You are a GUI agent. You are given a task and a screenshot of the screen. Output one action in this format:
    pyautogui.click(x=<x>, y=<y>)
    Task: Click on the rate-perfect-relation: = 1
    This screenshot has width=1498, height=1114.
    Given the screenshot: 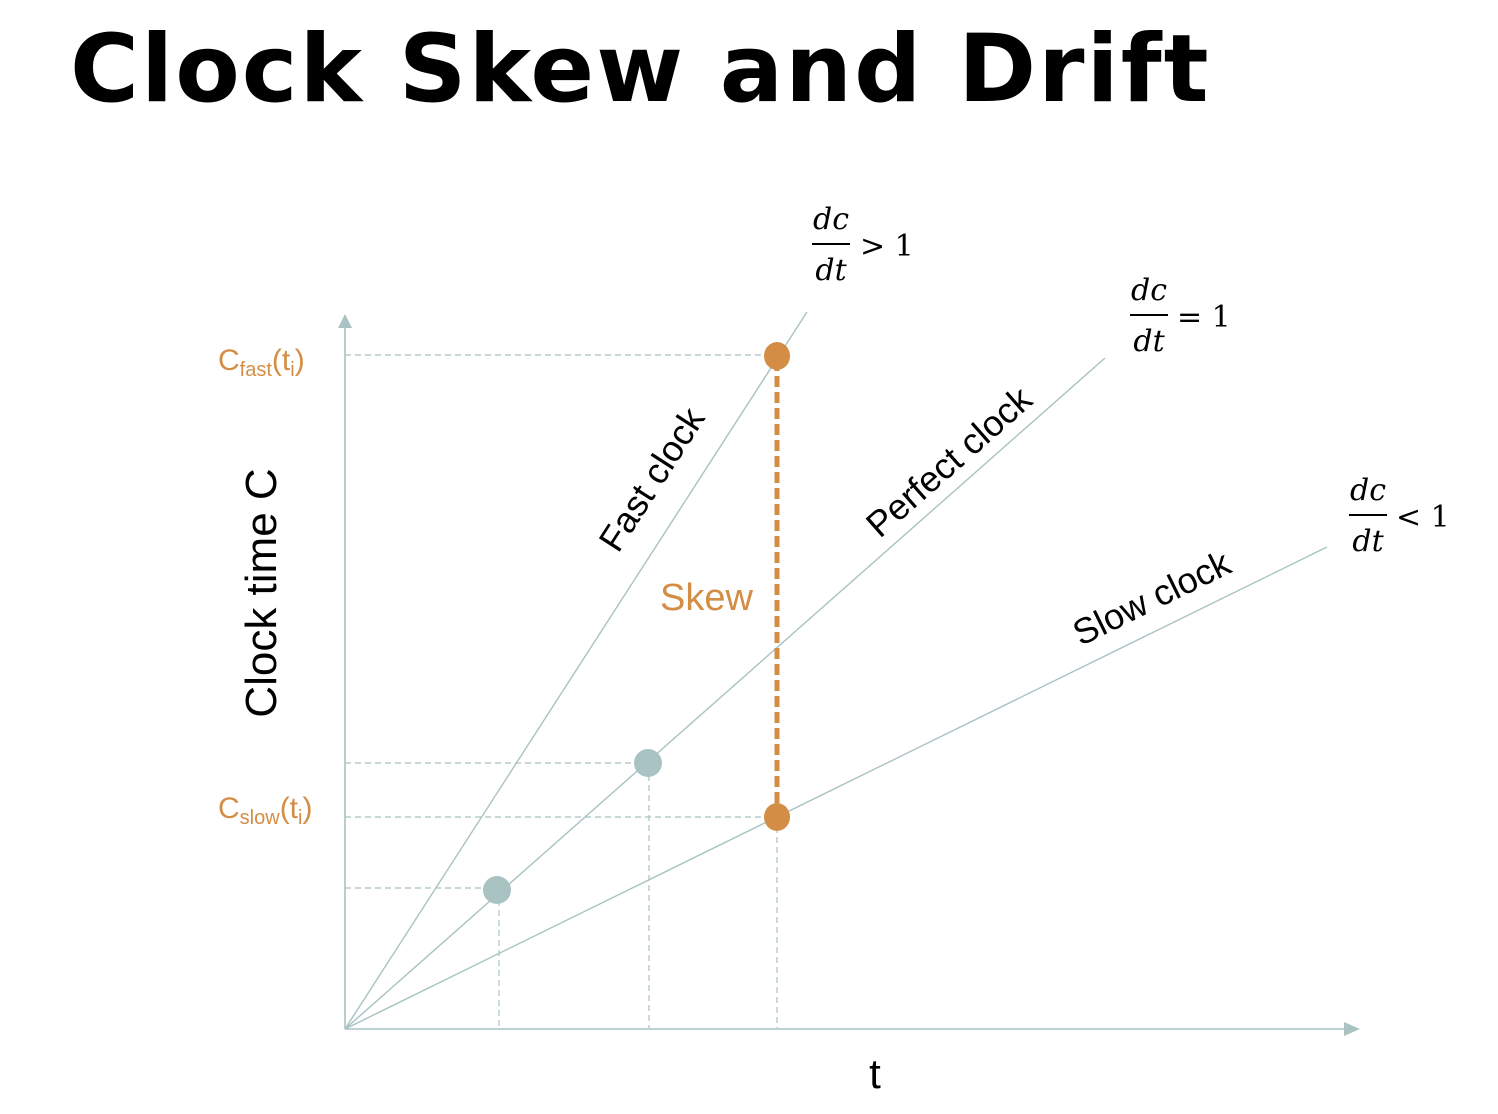 What is the action you would take?
    pyautogui.click(x=1204, y=317)
    